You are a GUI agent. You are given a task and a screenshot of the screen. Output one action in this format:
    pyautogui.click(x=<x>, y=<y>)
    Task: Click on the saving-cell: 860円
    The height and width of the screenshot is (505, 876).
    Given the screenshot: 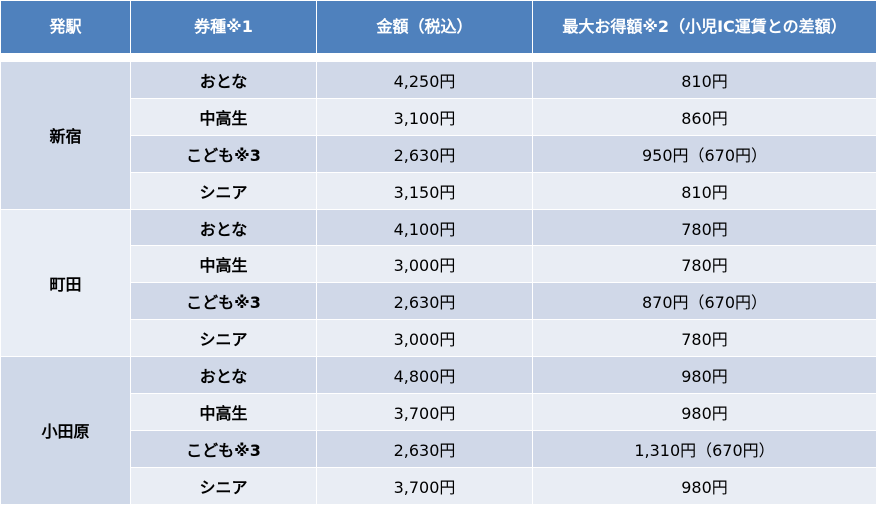 What is the action you would take?
    pyautogui.click(x=704, y=116)
    